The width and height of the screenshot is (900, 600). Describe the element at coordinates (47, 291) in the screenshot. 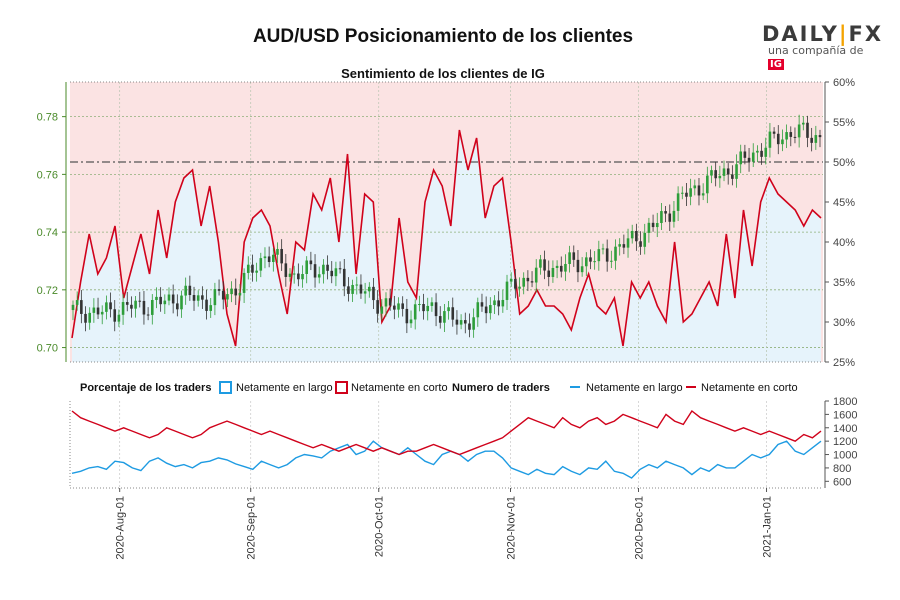

I see `price-tick-label: 0.72` at that location.